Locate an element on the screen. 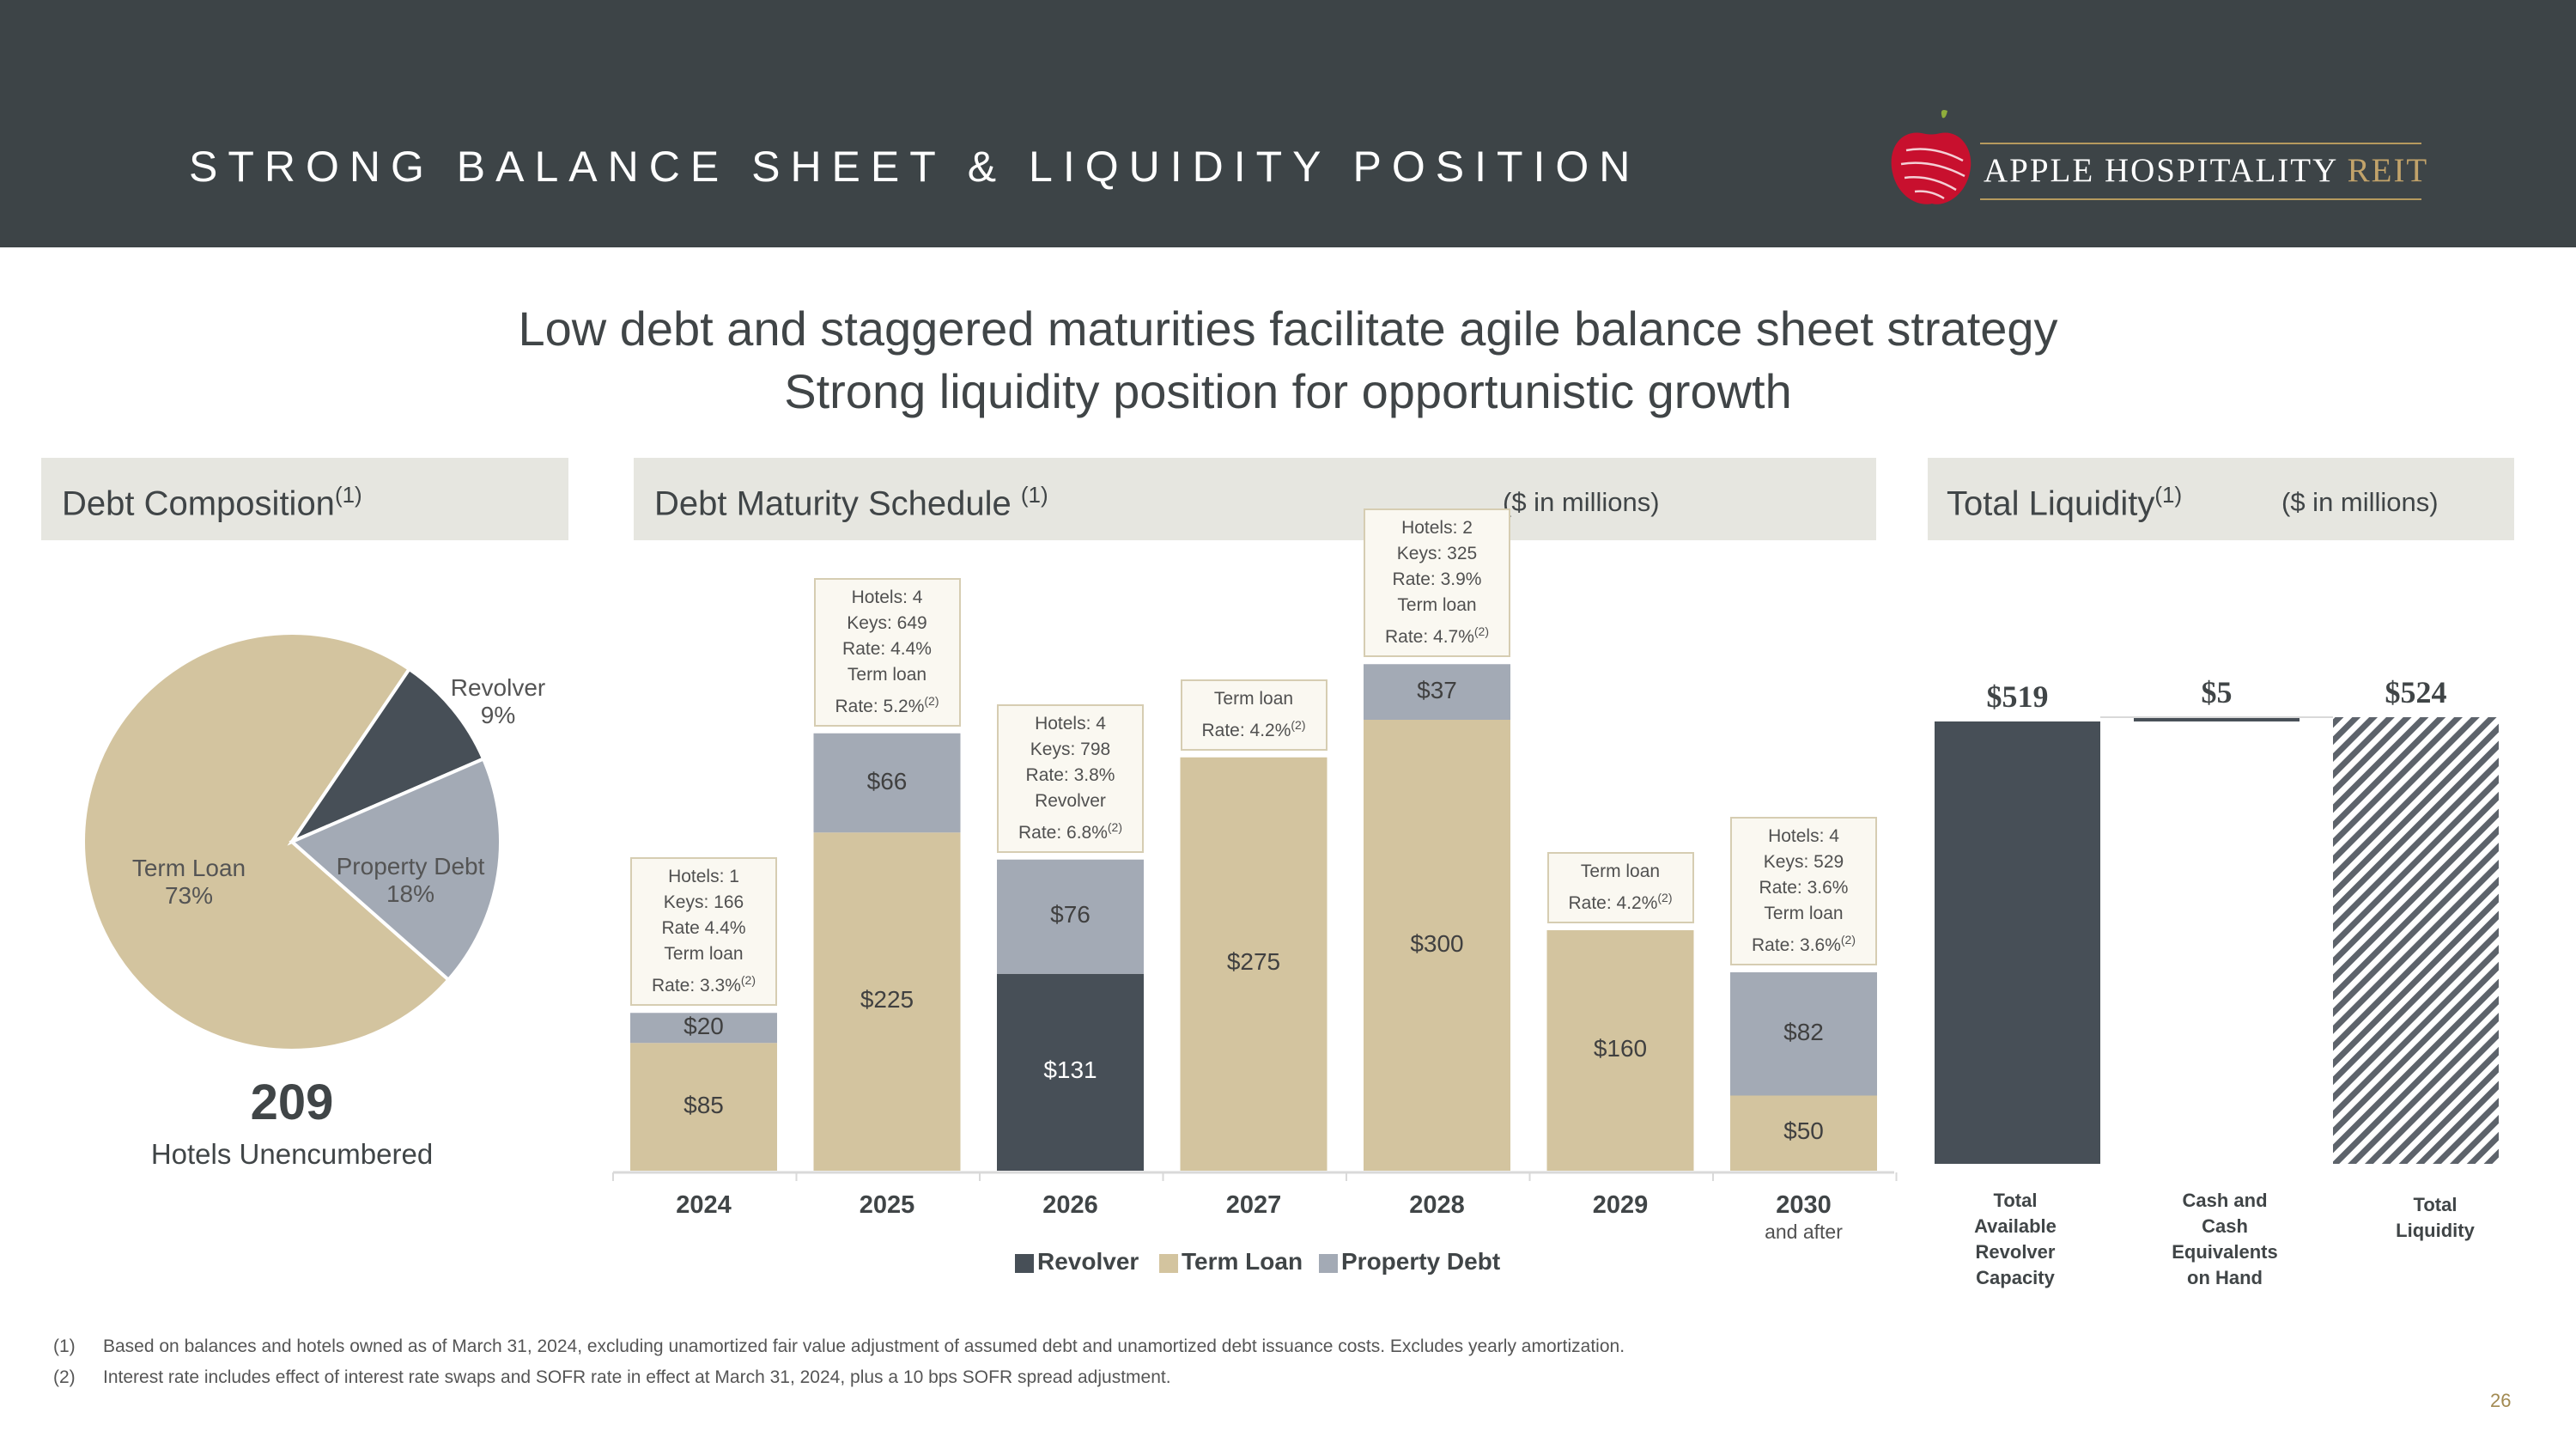 The height and width of the screenshot is (1449, 2576). data-label-2030-property-debt: $82 is located at coordinates (1804, 1031).